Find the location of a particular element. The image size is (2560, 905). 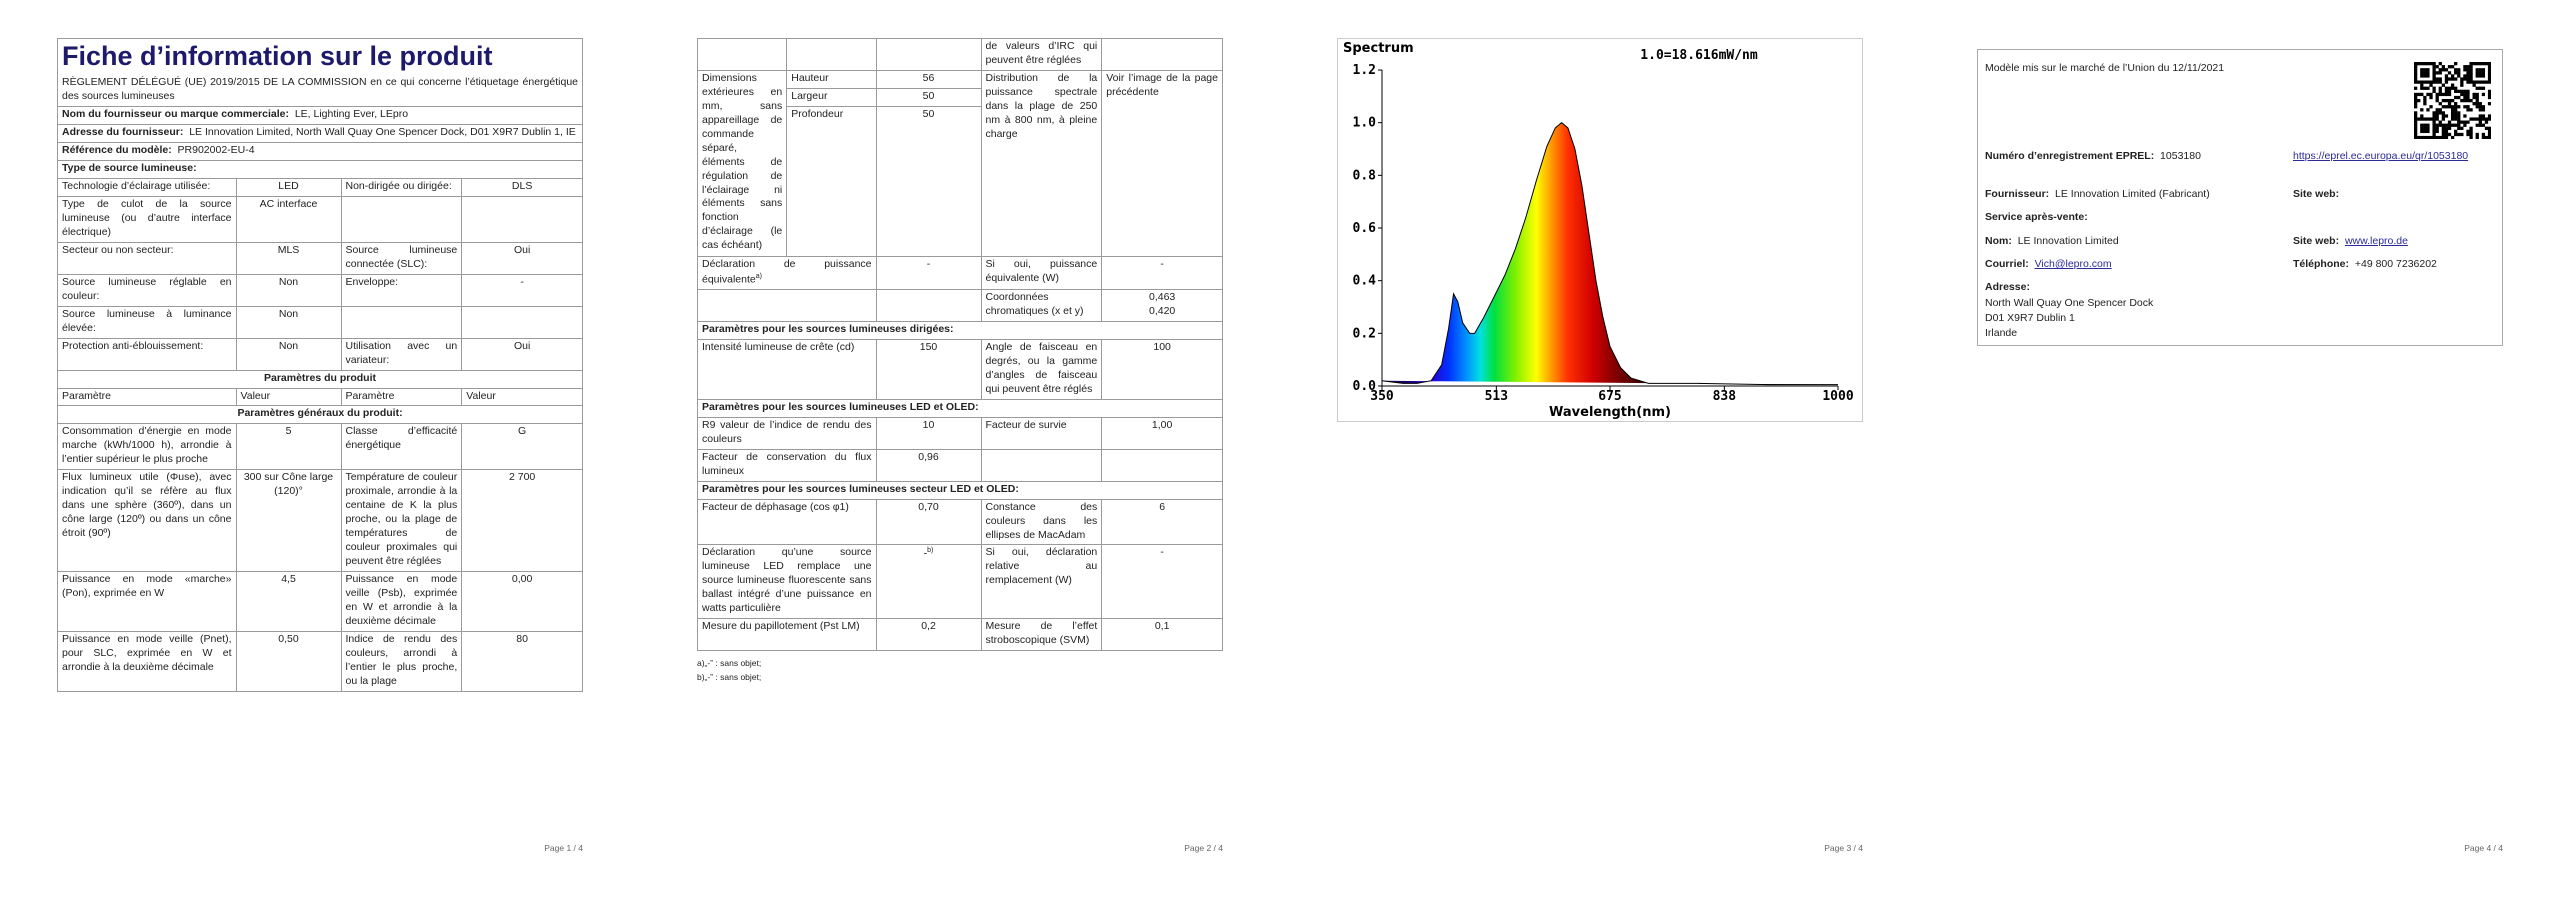

page-number: Page 2 / 4 is located at coordinates (1203, 848).